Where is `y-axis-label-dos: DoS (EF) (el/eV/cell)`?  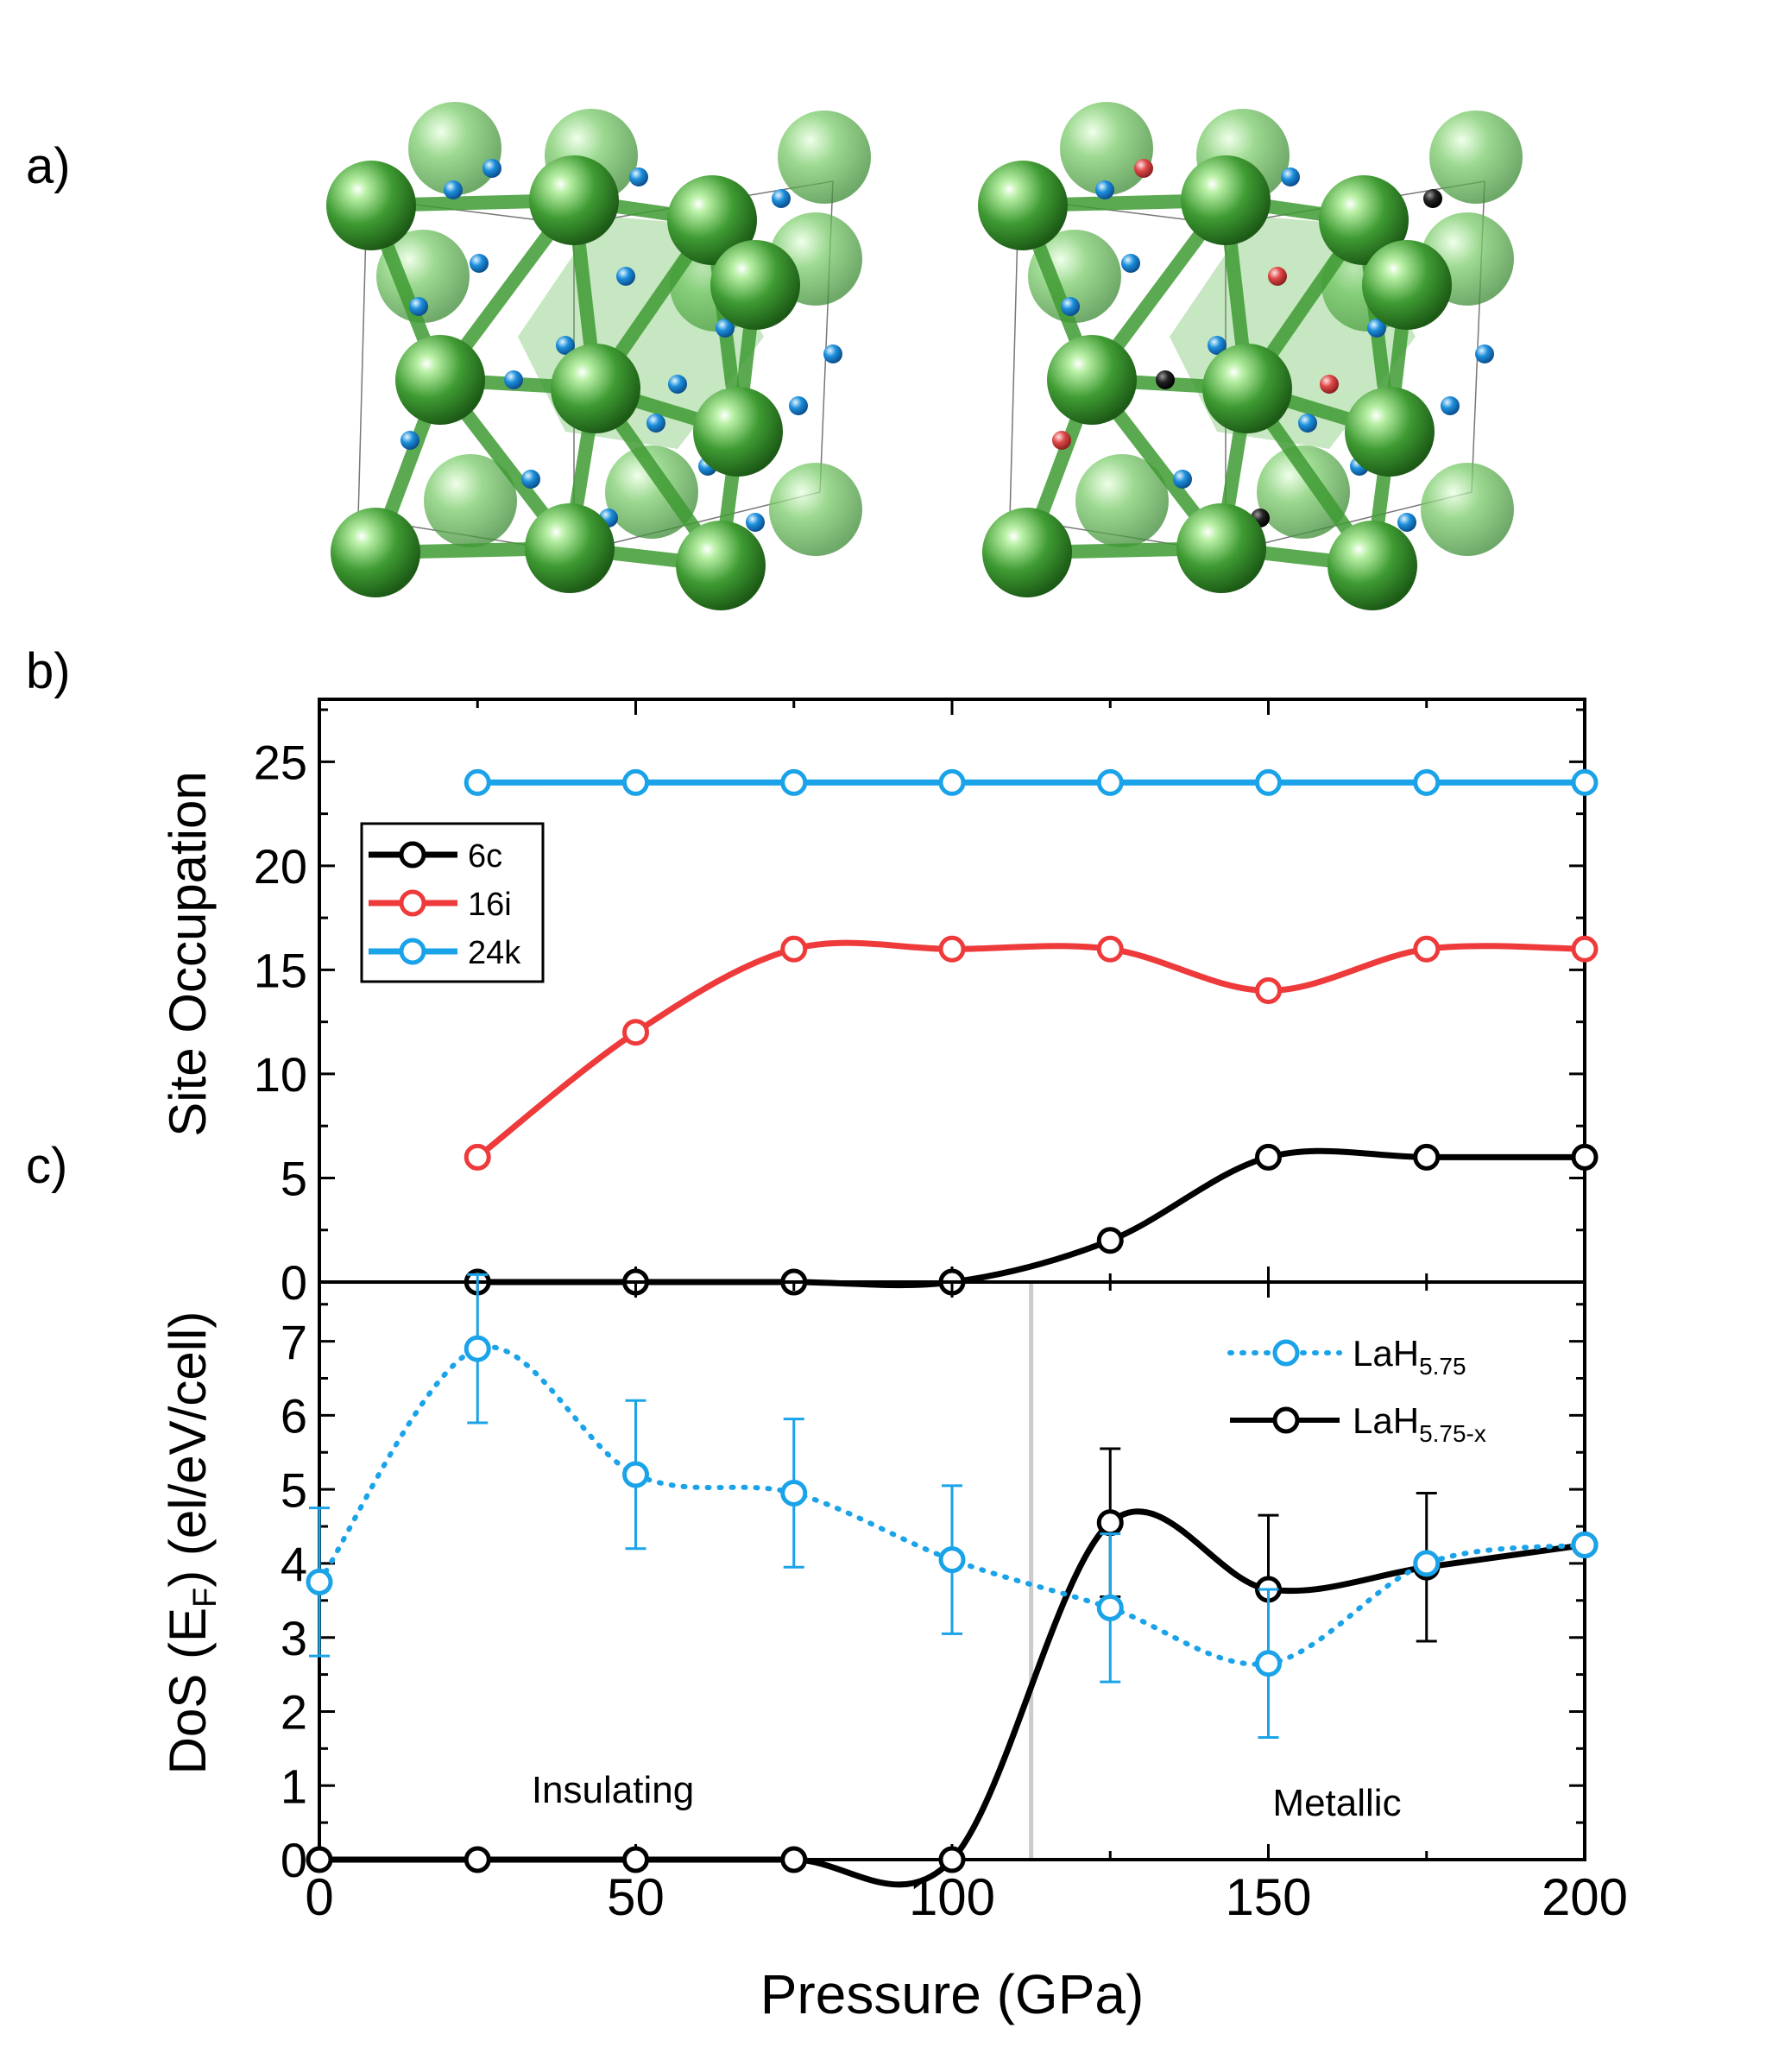
y-axis-label-dos: DoS (EF) (el/eV/cell) is located at coordinates (191, 1543).